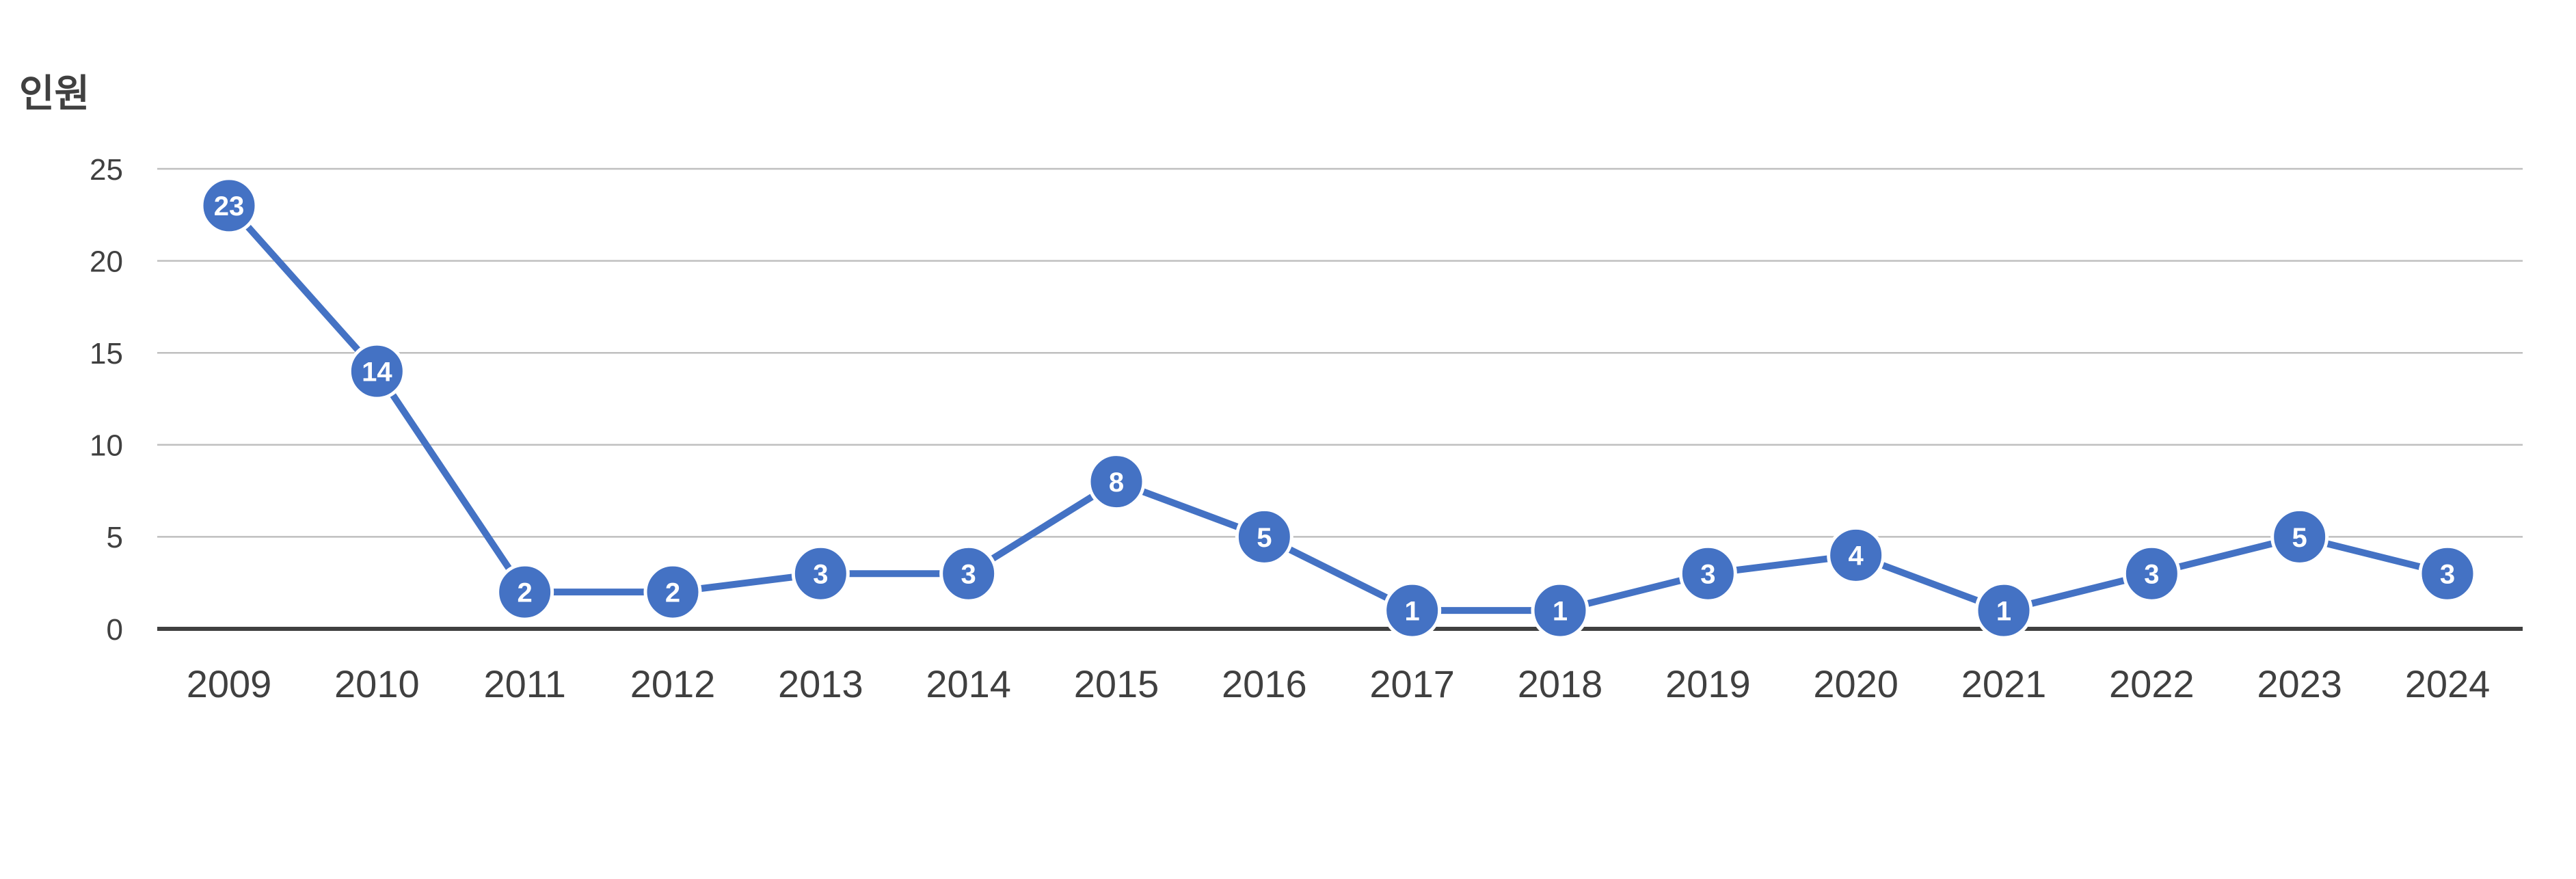 Image resolution: width=2576 pixels, height=879 pixels. Describe the element at coordinates (1412, 684) in the screenshot. I see `x-tick-label: 2017` at that location.